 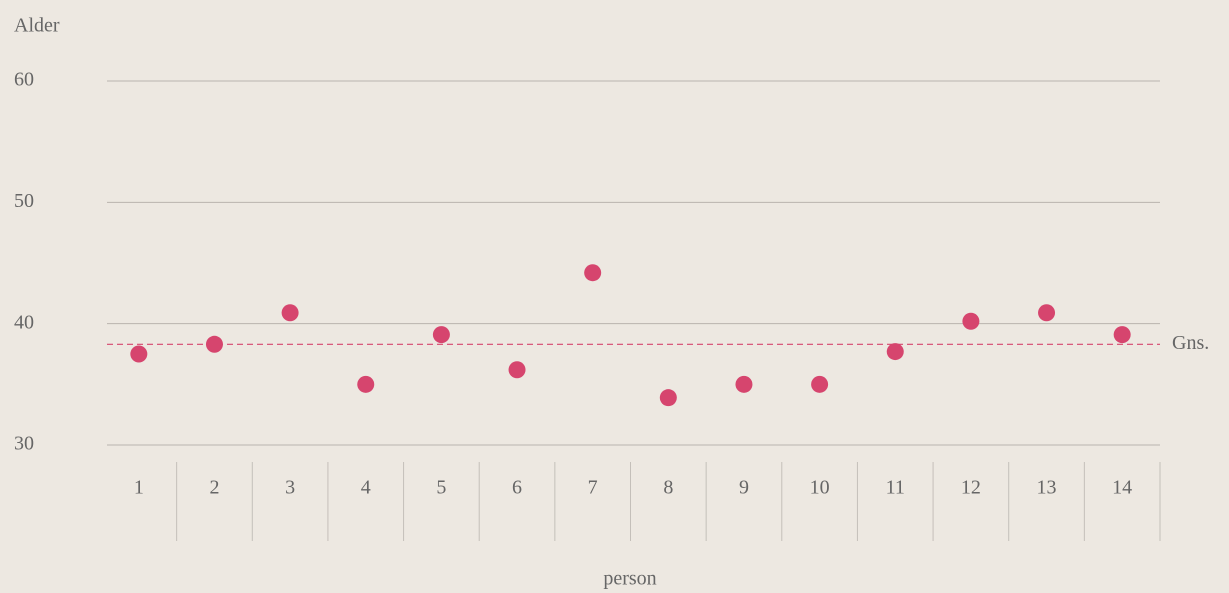 I want to click on x-tick-label: 12, so click(x=971, y=488).